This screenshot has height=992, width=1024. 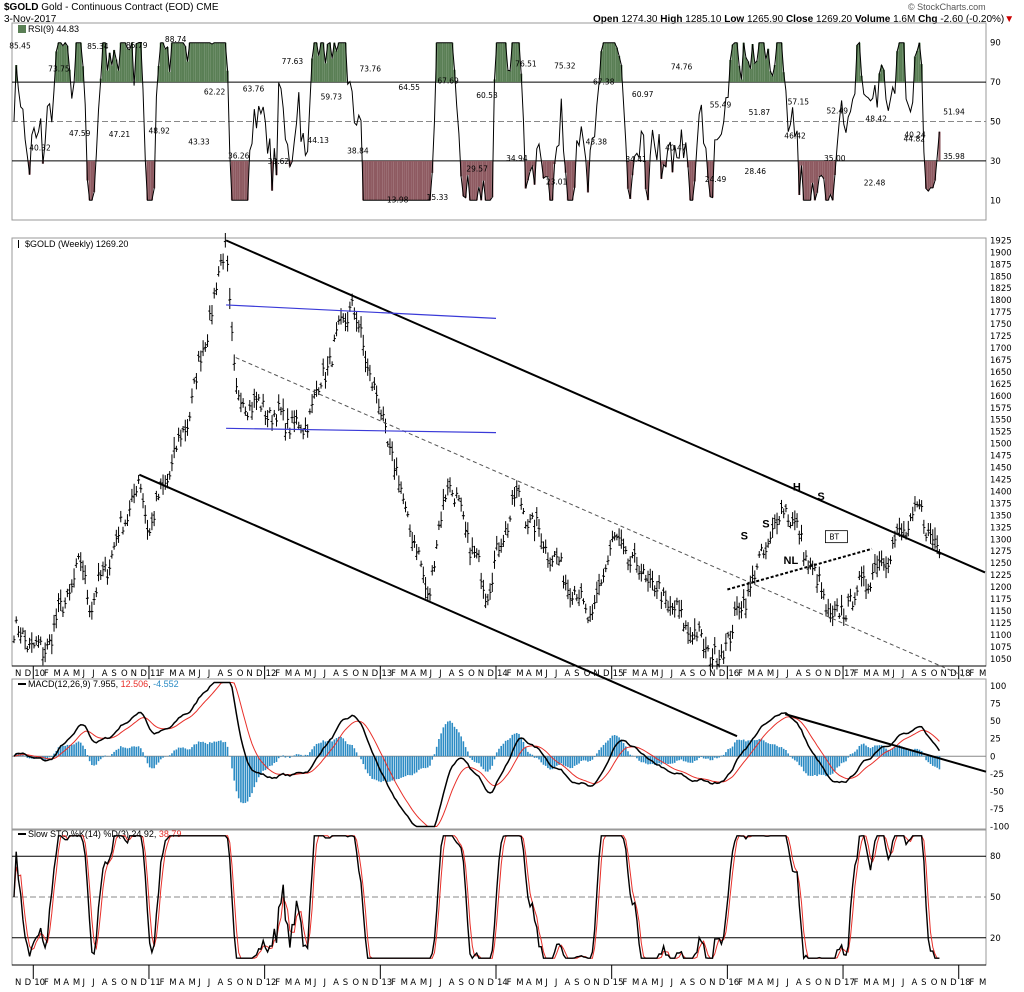 What do you see at coordinates (1001, 660) in the screenshot?
I see `price-y-tick-label: 1050` at bounding box center [1001, 660].